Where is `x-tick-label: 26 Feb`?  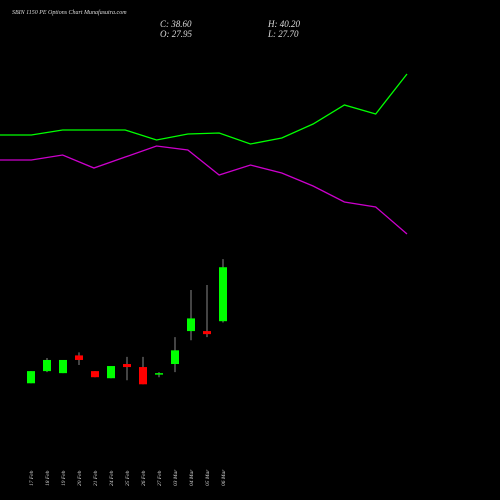
x-tick-label: 26 Feb is located at coordinates (144, 478).